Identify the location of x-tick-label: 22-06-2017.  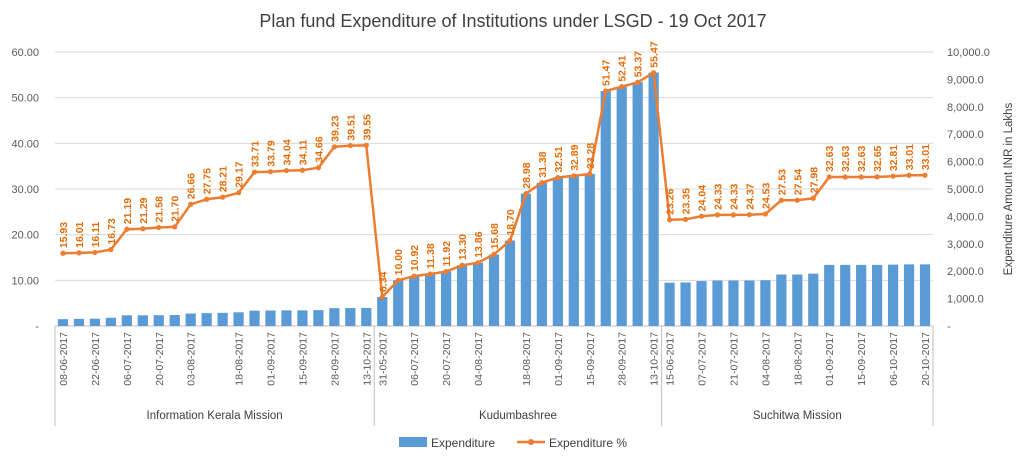
(96, 359).